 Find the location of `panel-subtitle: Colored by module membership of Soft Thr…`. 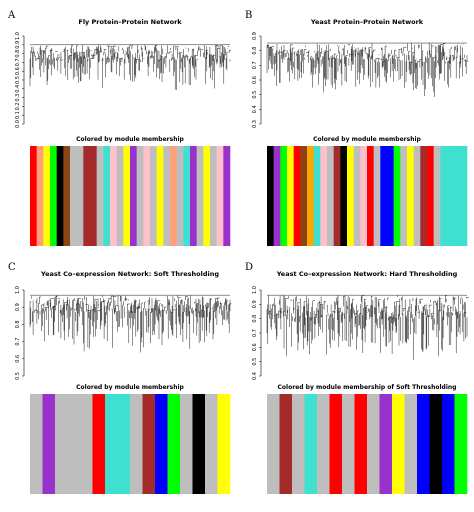

panel-subtitle: Colored by module membership of Soft Thr… is located at coordinates (367, 387).